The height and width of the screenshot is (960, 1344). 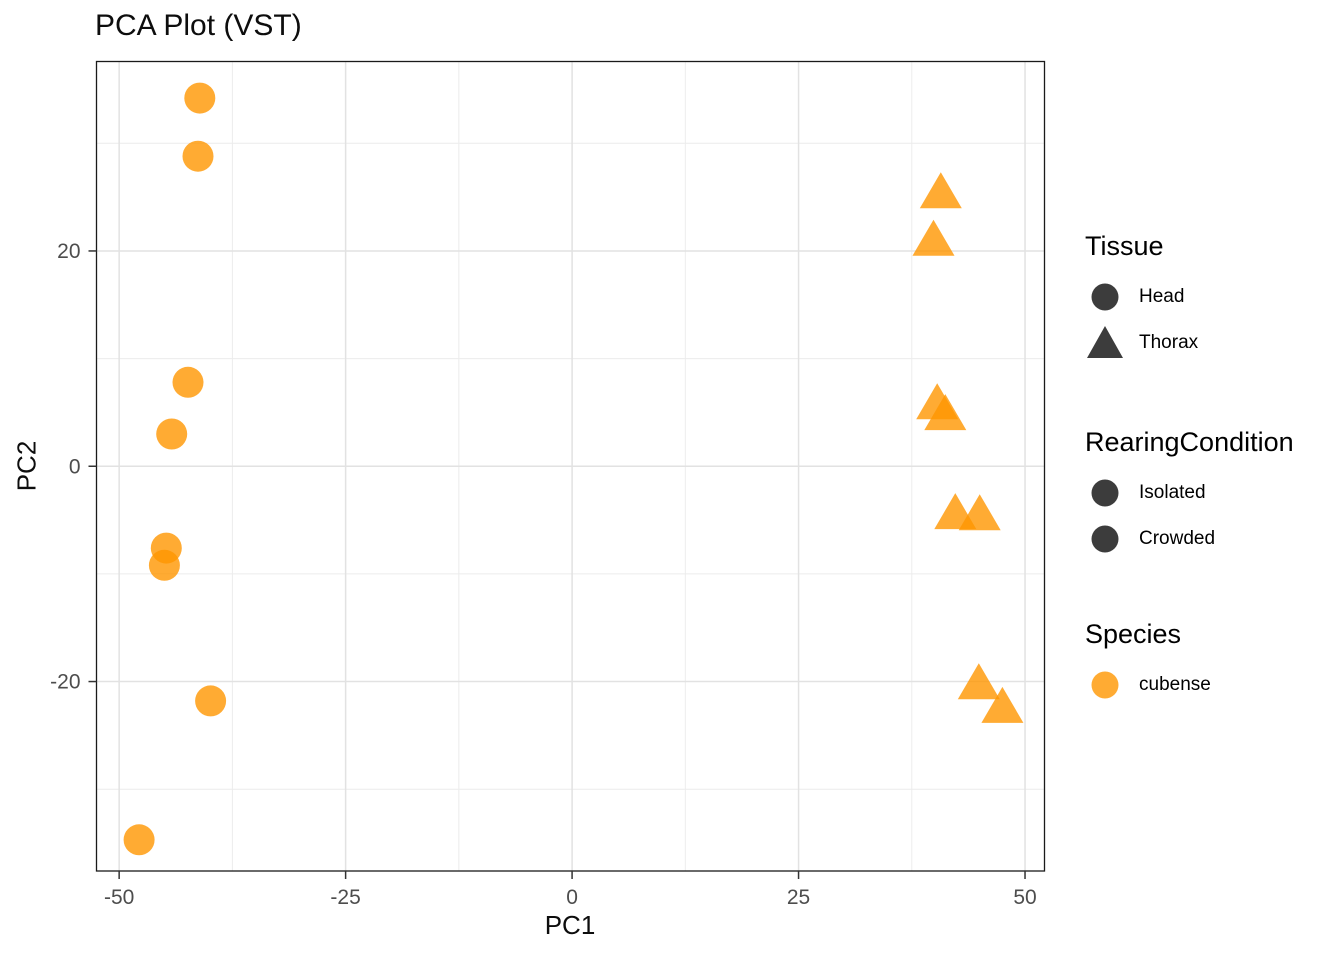 I want to click on legend-rearing-condition: RearingCondition Isolated Crowded, so click(x=1189, y=494).